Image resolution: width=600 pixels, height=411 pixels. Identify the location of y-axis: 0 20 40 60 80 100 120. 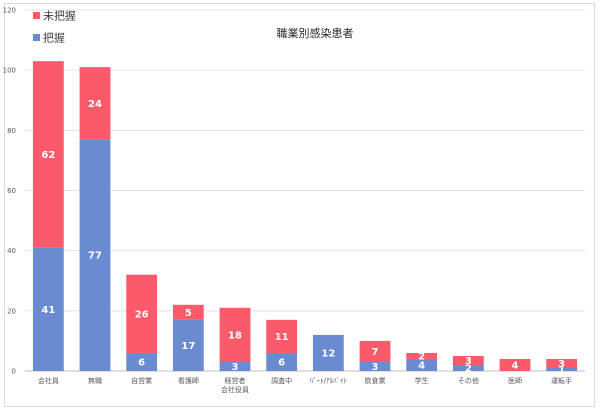
(9, 191).